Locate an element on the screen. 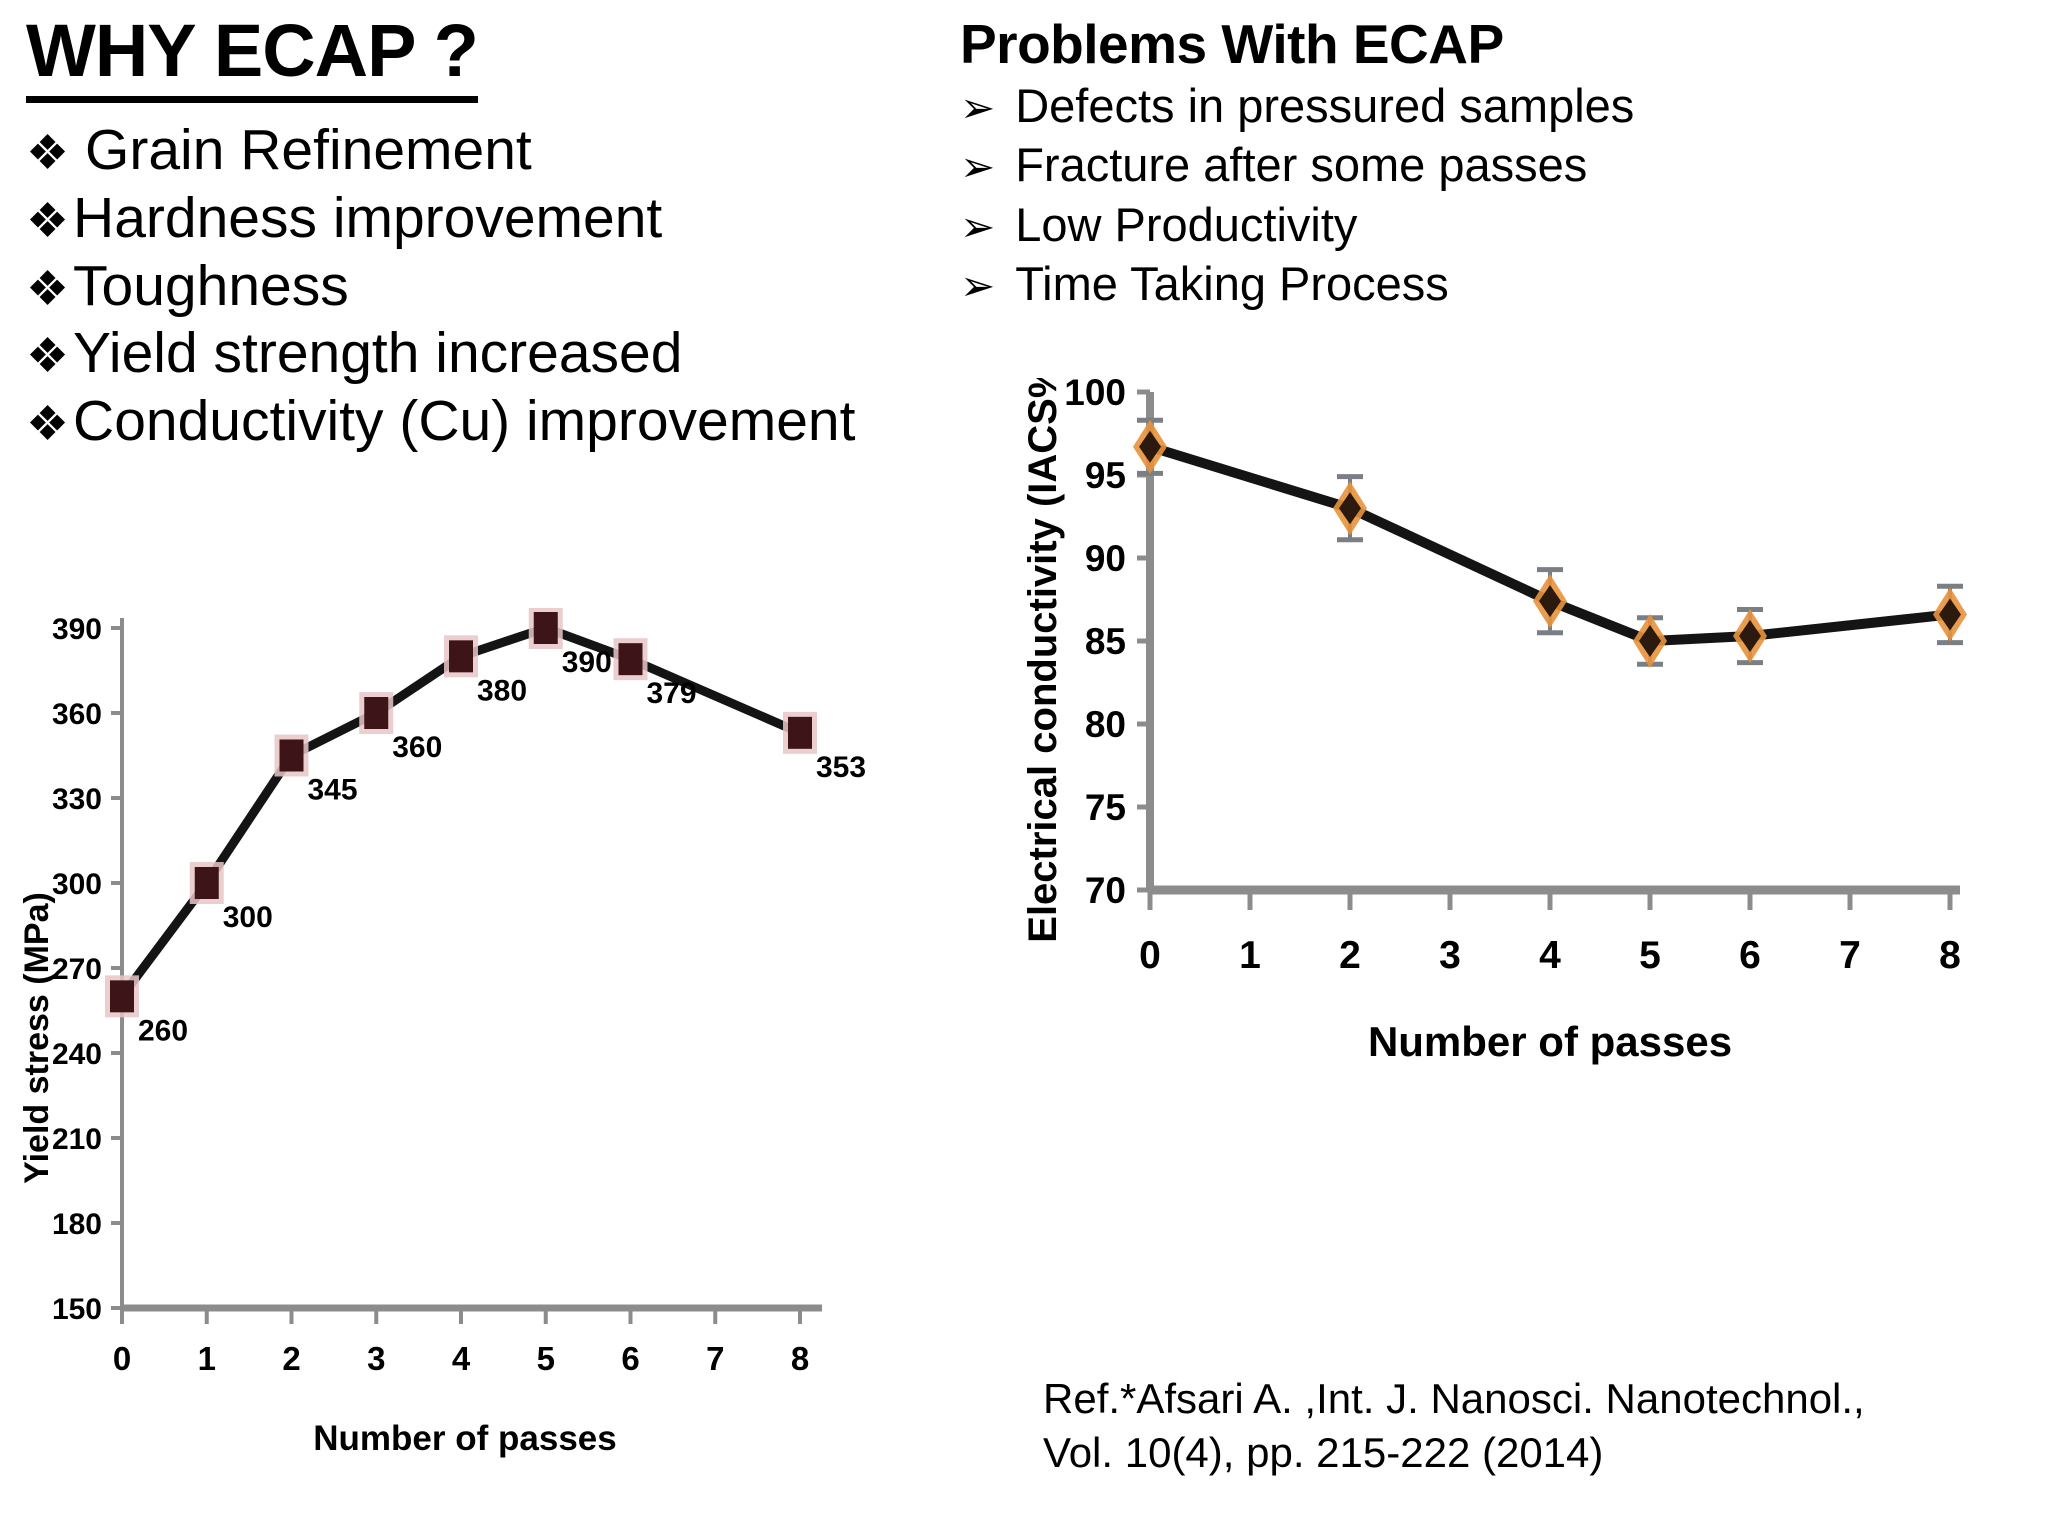 This screenshot has width=2048, height=1536. list-item: ➢ Low Productivity is located at coordinates (1495, 224).